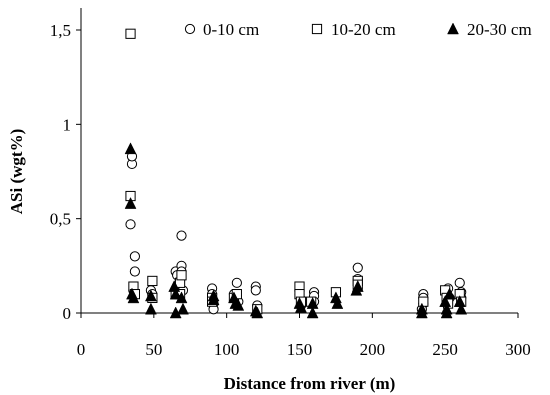  Describe the element at coordinates (67, 124) in the screenshot. I see `y-tick-label: 1` at that location.